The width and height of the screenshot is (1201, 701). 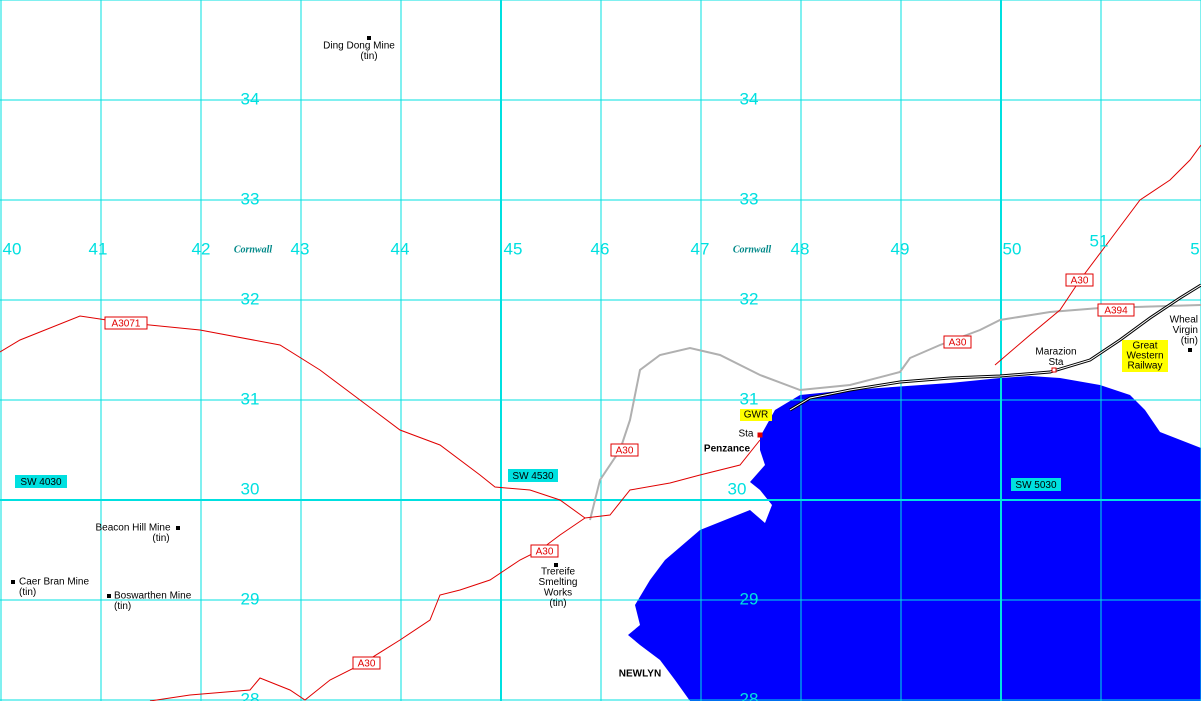 I want to click on town-label: Penzance, so click(x=727, y=449).